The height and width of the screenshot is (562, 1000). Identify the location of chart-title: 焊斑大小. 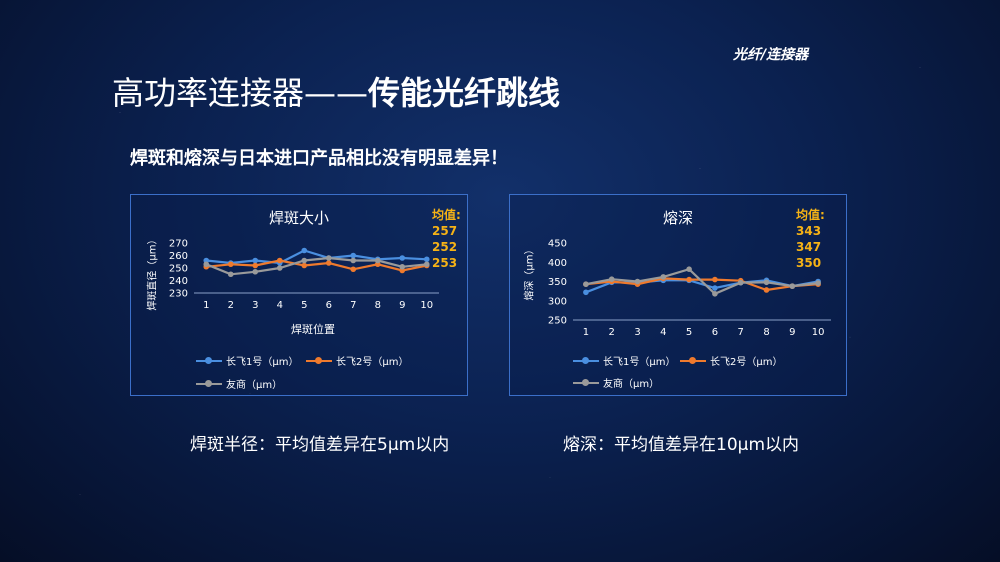
(298, 218).